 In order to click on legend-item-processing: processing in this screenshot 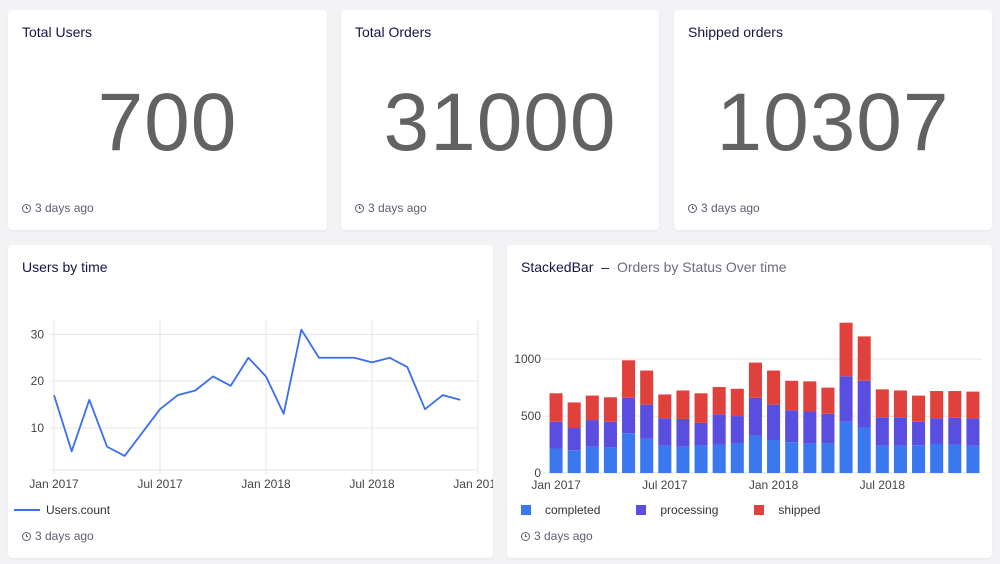, I will do `click(677, 510)`.